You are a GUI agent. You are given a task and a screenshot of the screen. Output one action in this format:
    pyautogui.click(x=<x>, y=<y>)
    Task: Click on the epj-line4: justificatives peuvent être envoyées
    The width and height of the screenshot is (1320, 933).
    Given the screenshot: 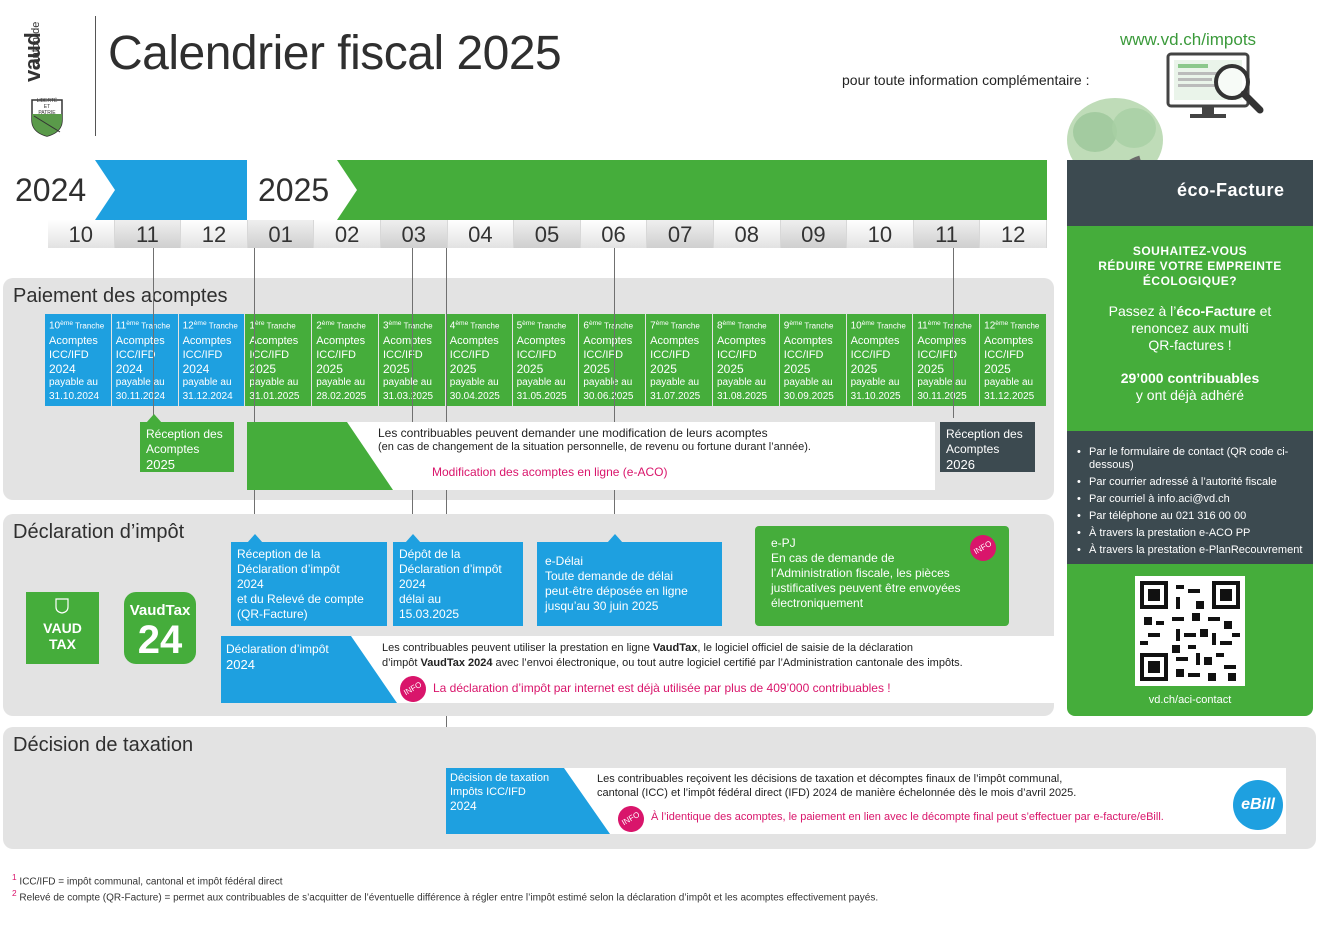 What is the action you would take?
    pyautogui.click(x=866, y=588)
    